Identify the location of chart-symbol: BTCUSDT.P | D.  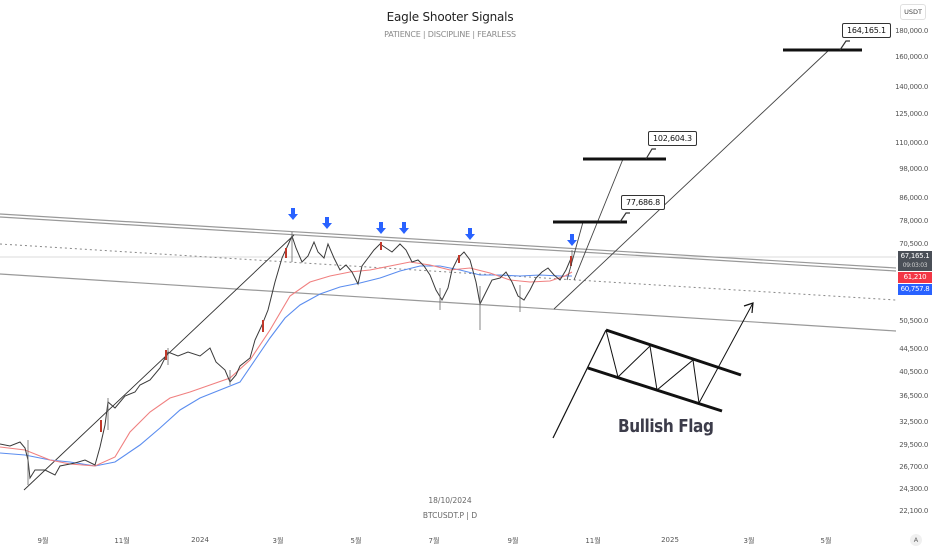
(450, 515).